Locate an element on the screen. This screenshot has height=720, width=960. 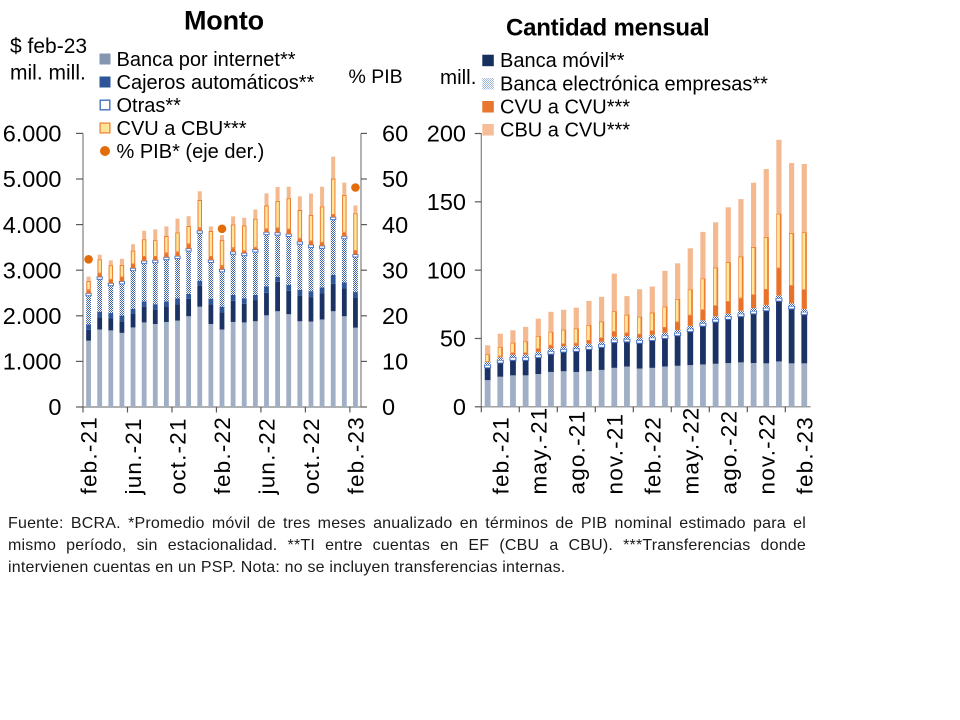
svg-text: jun.-22 is located at coordinates (266, 456).